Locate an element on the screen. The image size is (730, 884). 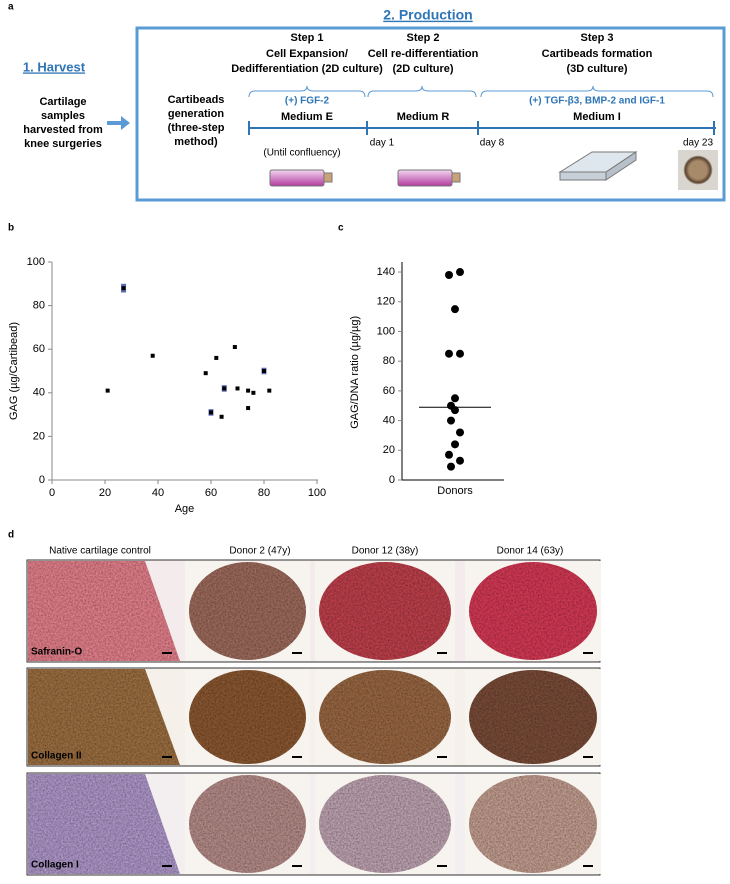
step-text: Cell re-differentiation is located at coordinates (423, 54).